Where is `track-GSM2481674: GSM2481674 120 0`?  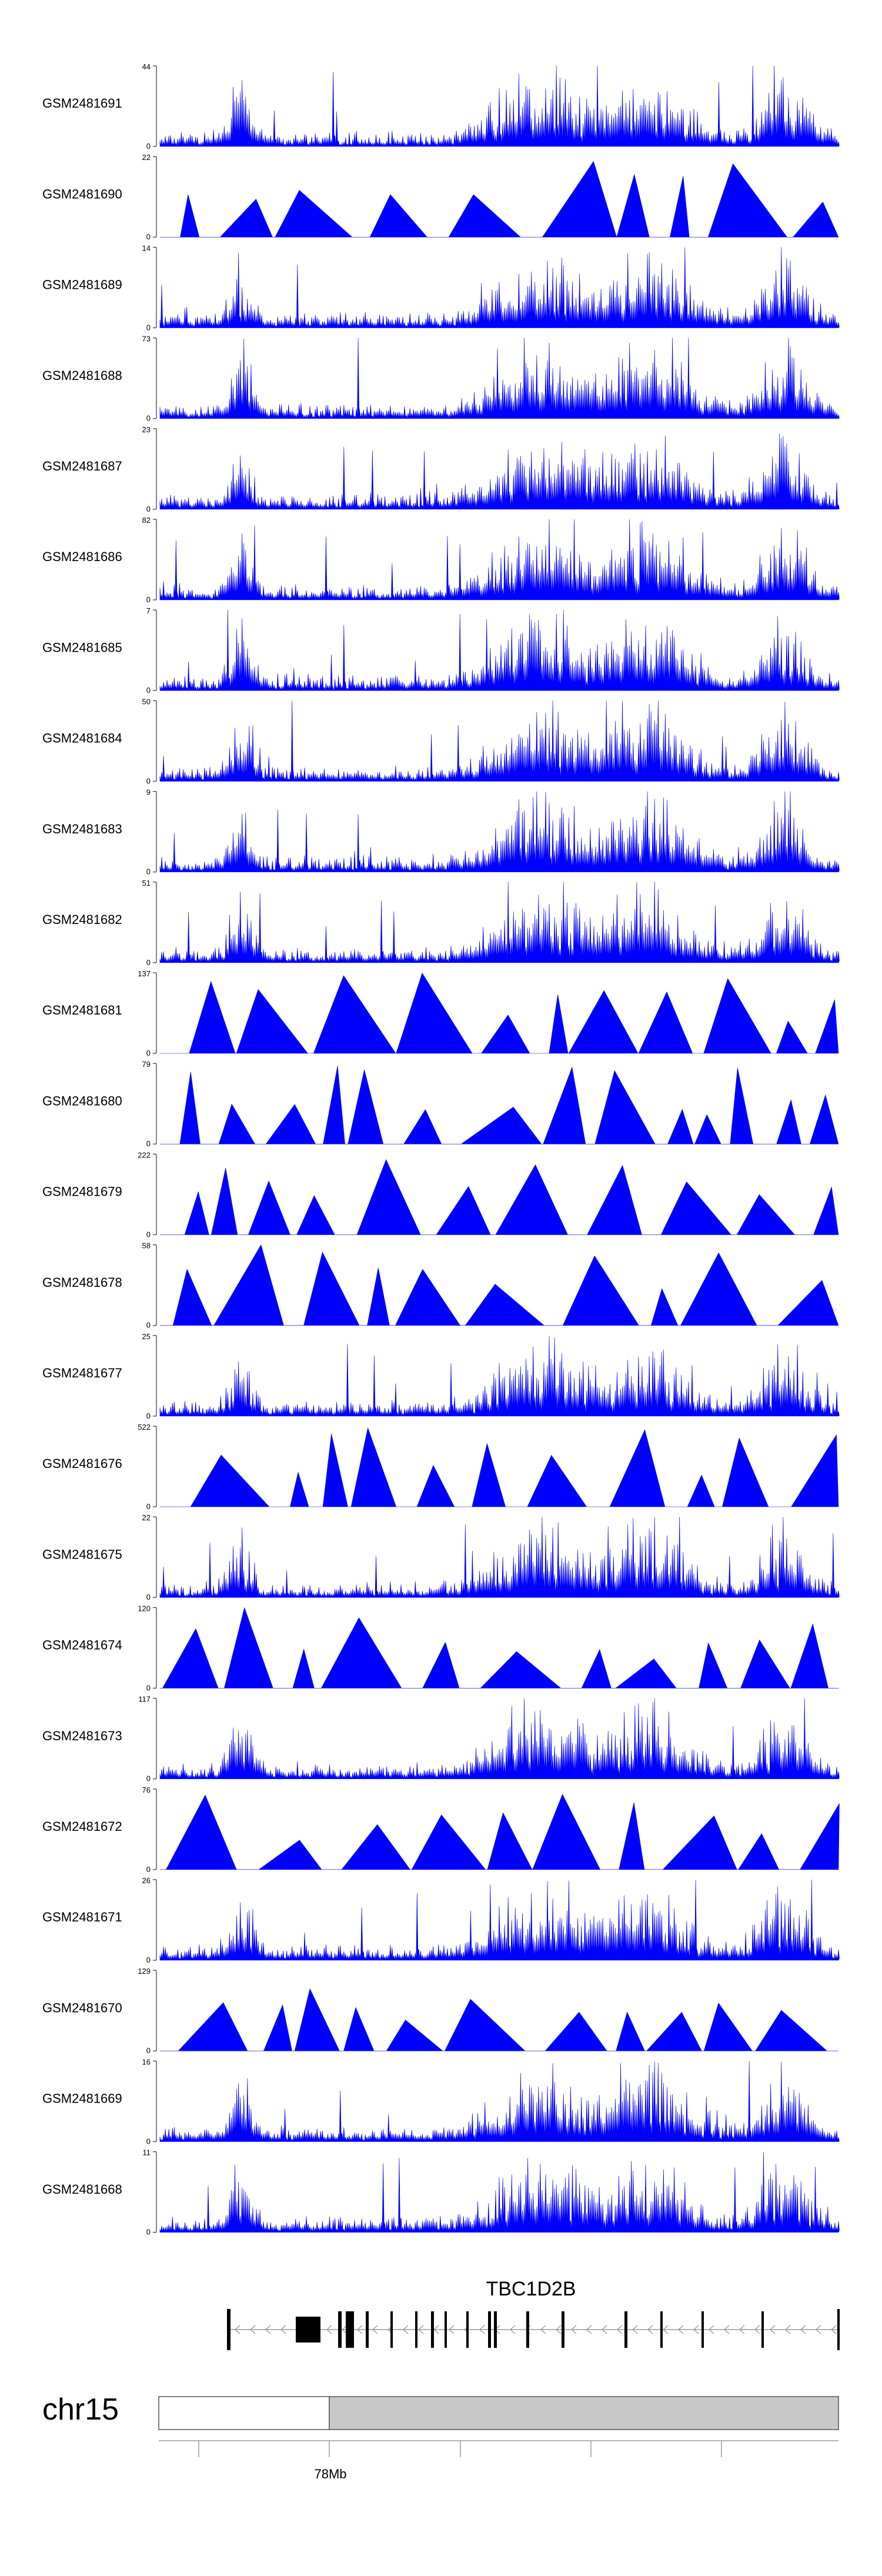 track-GSM2481674: GSM2481674 120 0 is located at coordinates (440, 1648).